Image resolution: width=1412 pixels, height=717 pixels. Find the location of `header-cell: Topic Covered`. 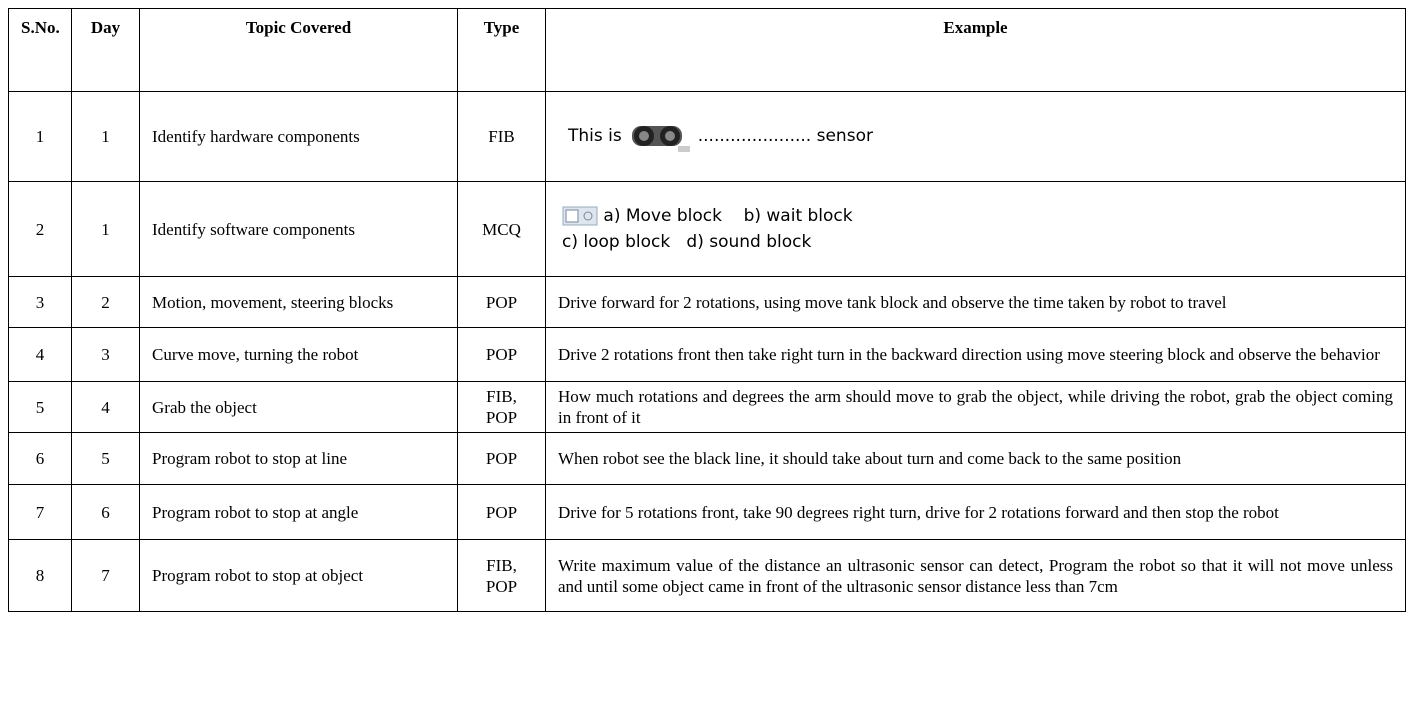

header-cell: Topic Covered is located at coordinates (298, 50).